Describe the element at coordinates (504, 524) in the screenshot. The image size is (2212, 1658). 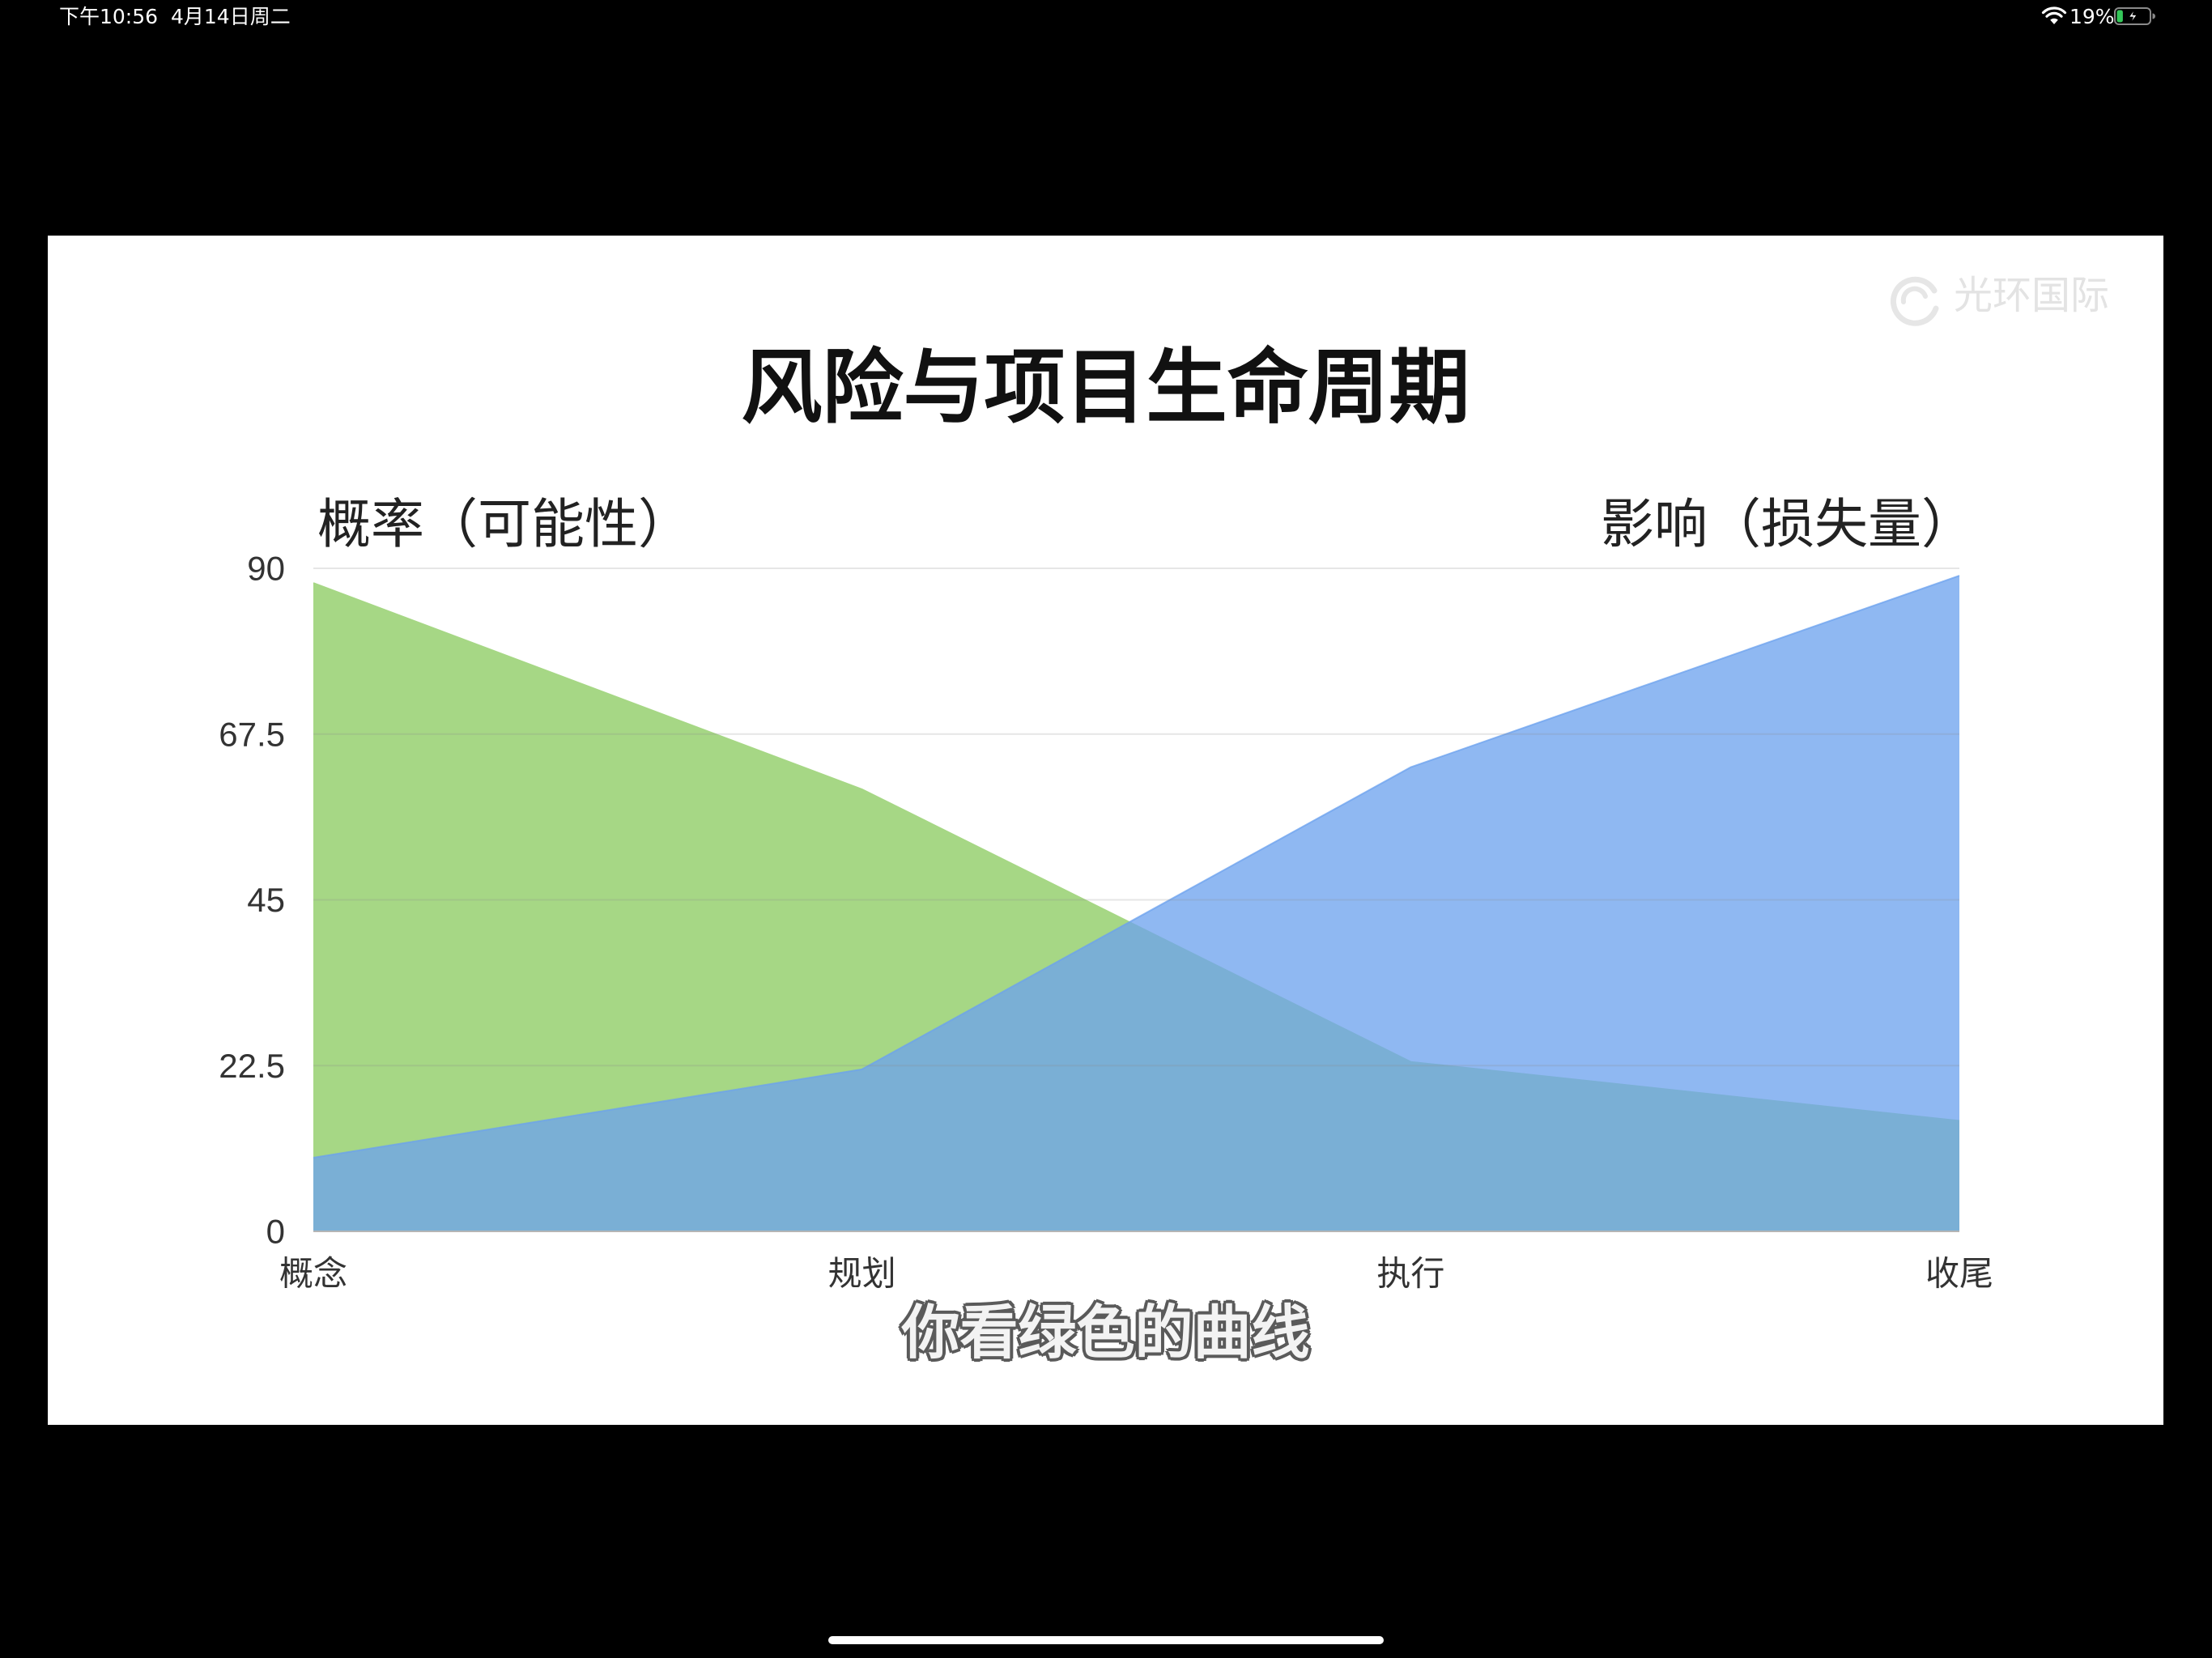
I see `left-axis-title: 概率（可能性）` at that location.